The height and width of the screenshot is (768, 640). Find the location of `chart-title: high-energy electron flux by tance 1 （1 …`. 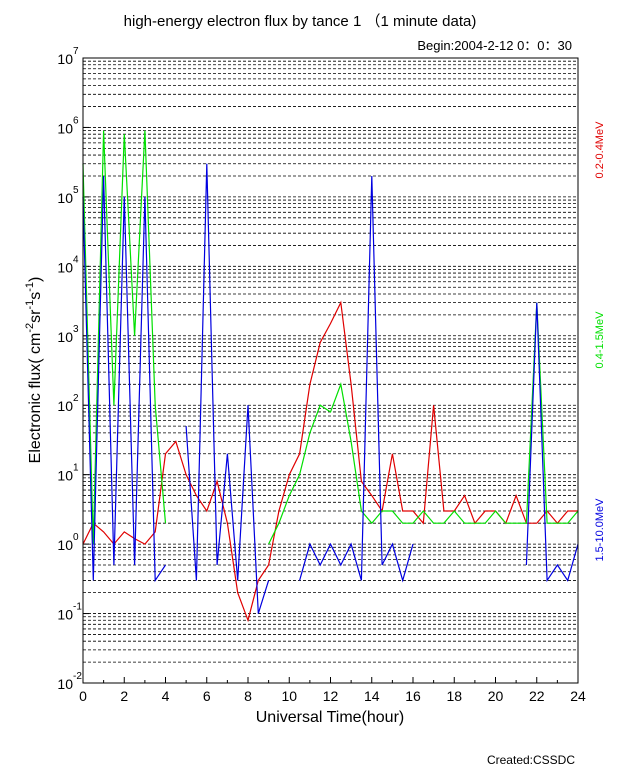

chart-title: high-energy electron flux by tance 1 （1 … is located at coordinates (300, 21).